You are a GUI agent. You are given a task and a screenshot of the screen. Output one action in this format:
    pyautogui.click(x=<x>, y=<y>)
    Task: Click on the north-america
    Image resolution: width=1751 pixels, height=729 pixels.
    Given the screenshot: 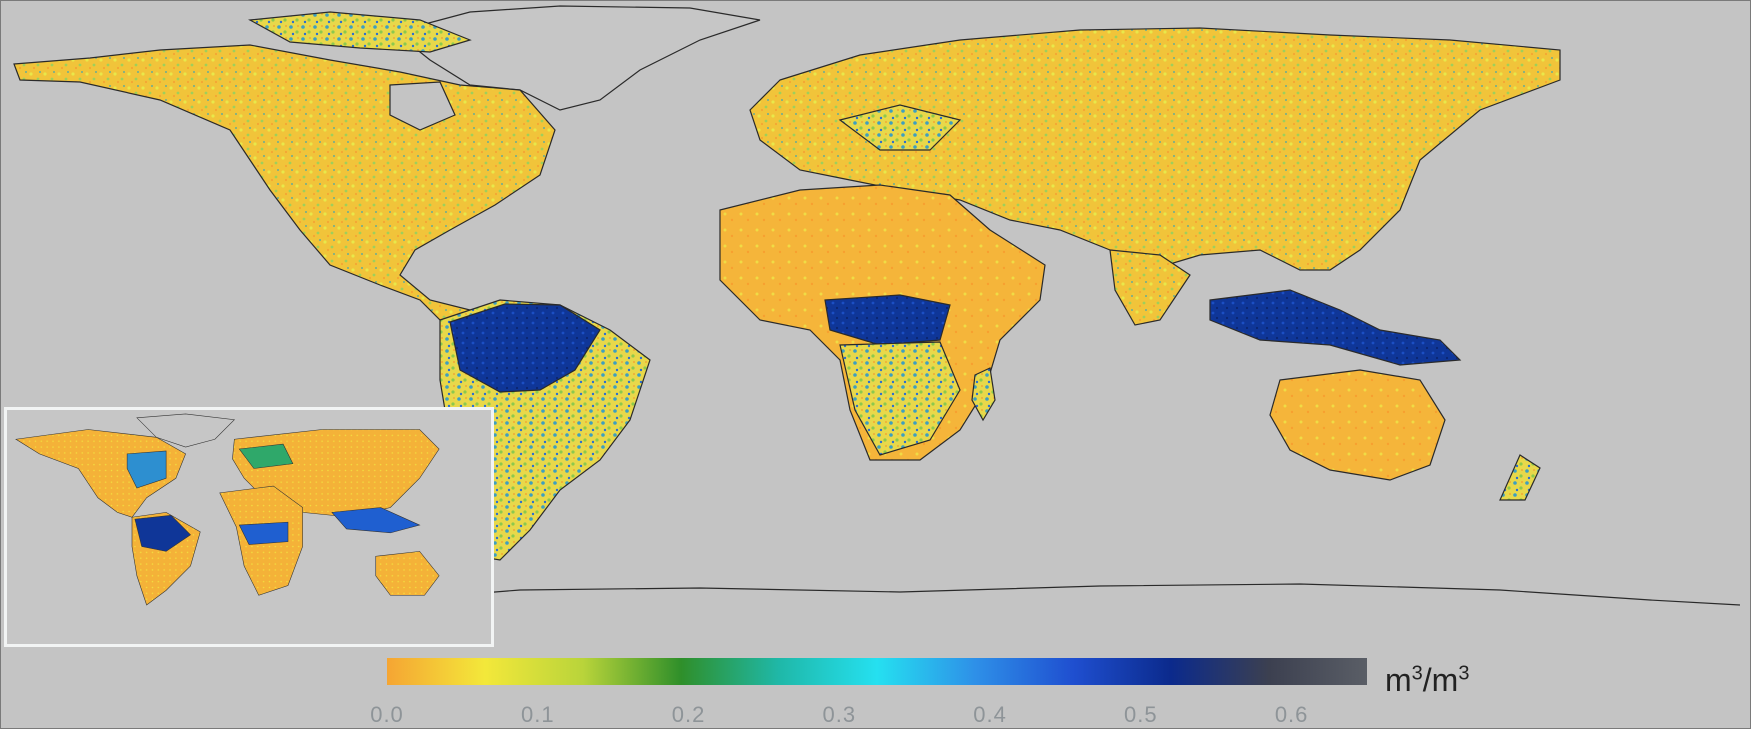 What is the action you would take?
    pyautogui.click(x=284, y=185)
    